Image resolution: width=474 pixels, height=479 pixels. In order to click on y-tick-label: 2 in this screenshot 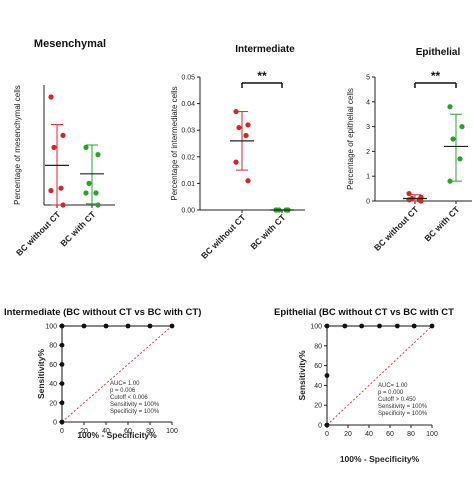, I will do `click(368, 152)`.